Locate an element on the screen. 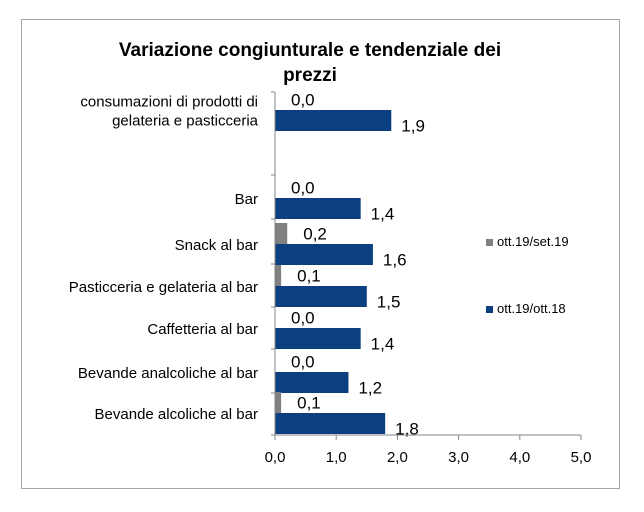  x-tick-label: 1,0 is located at coordinates (336, 457).